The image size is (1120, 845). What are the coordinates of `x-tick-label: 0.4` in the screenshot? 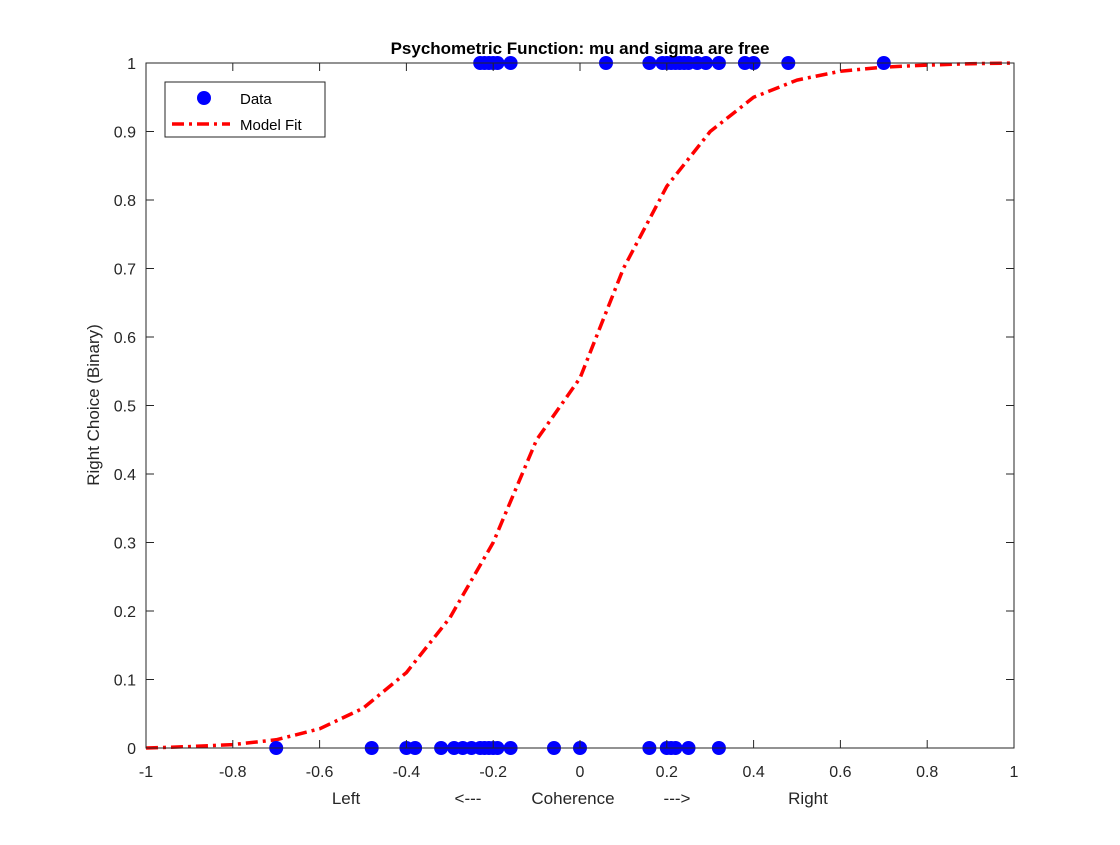 It's located at (753, 772).